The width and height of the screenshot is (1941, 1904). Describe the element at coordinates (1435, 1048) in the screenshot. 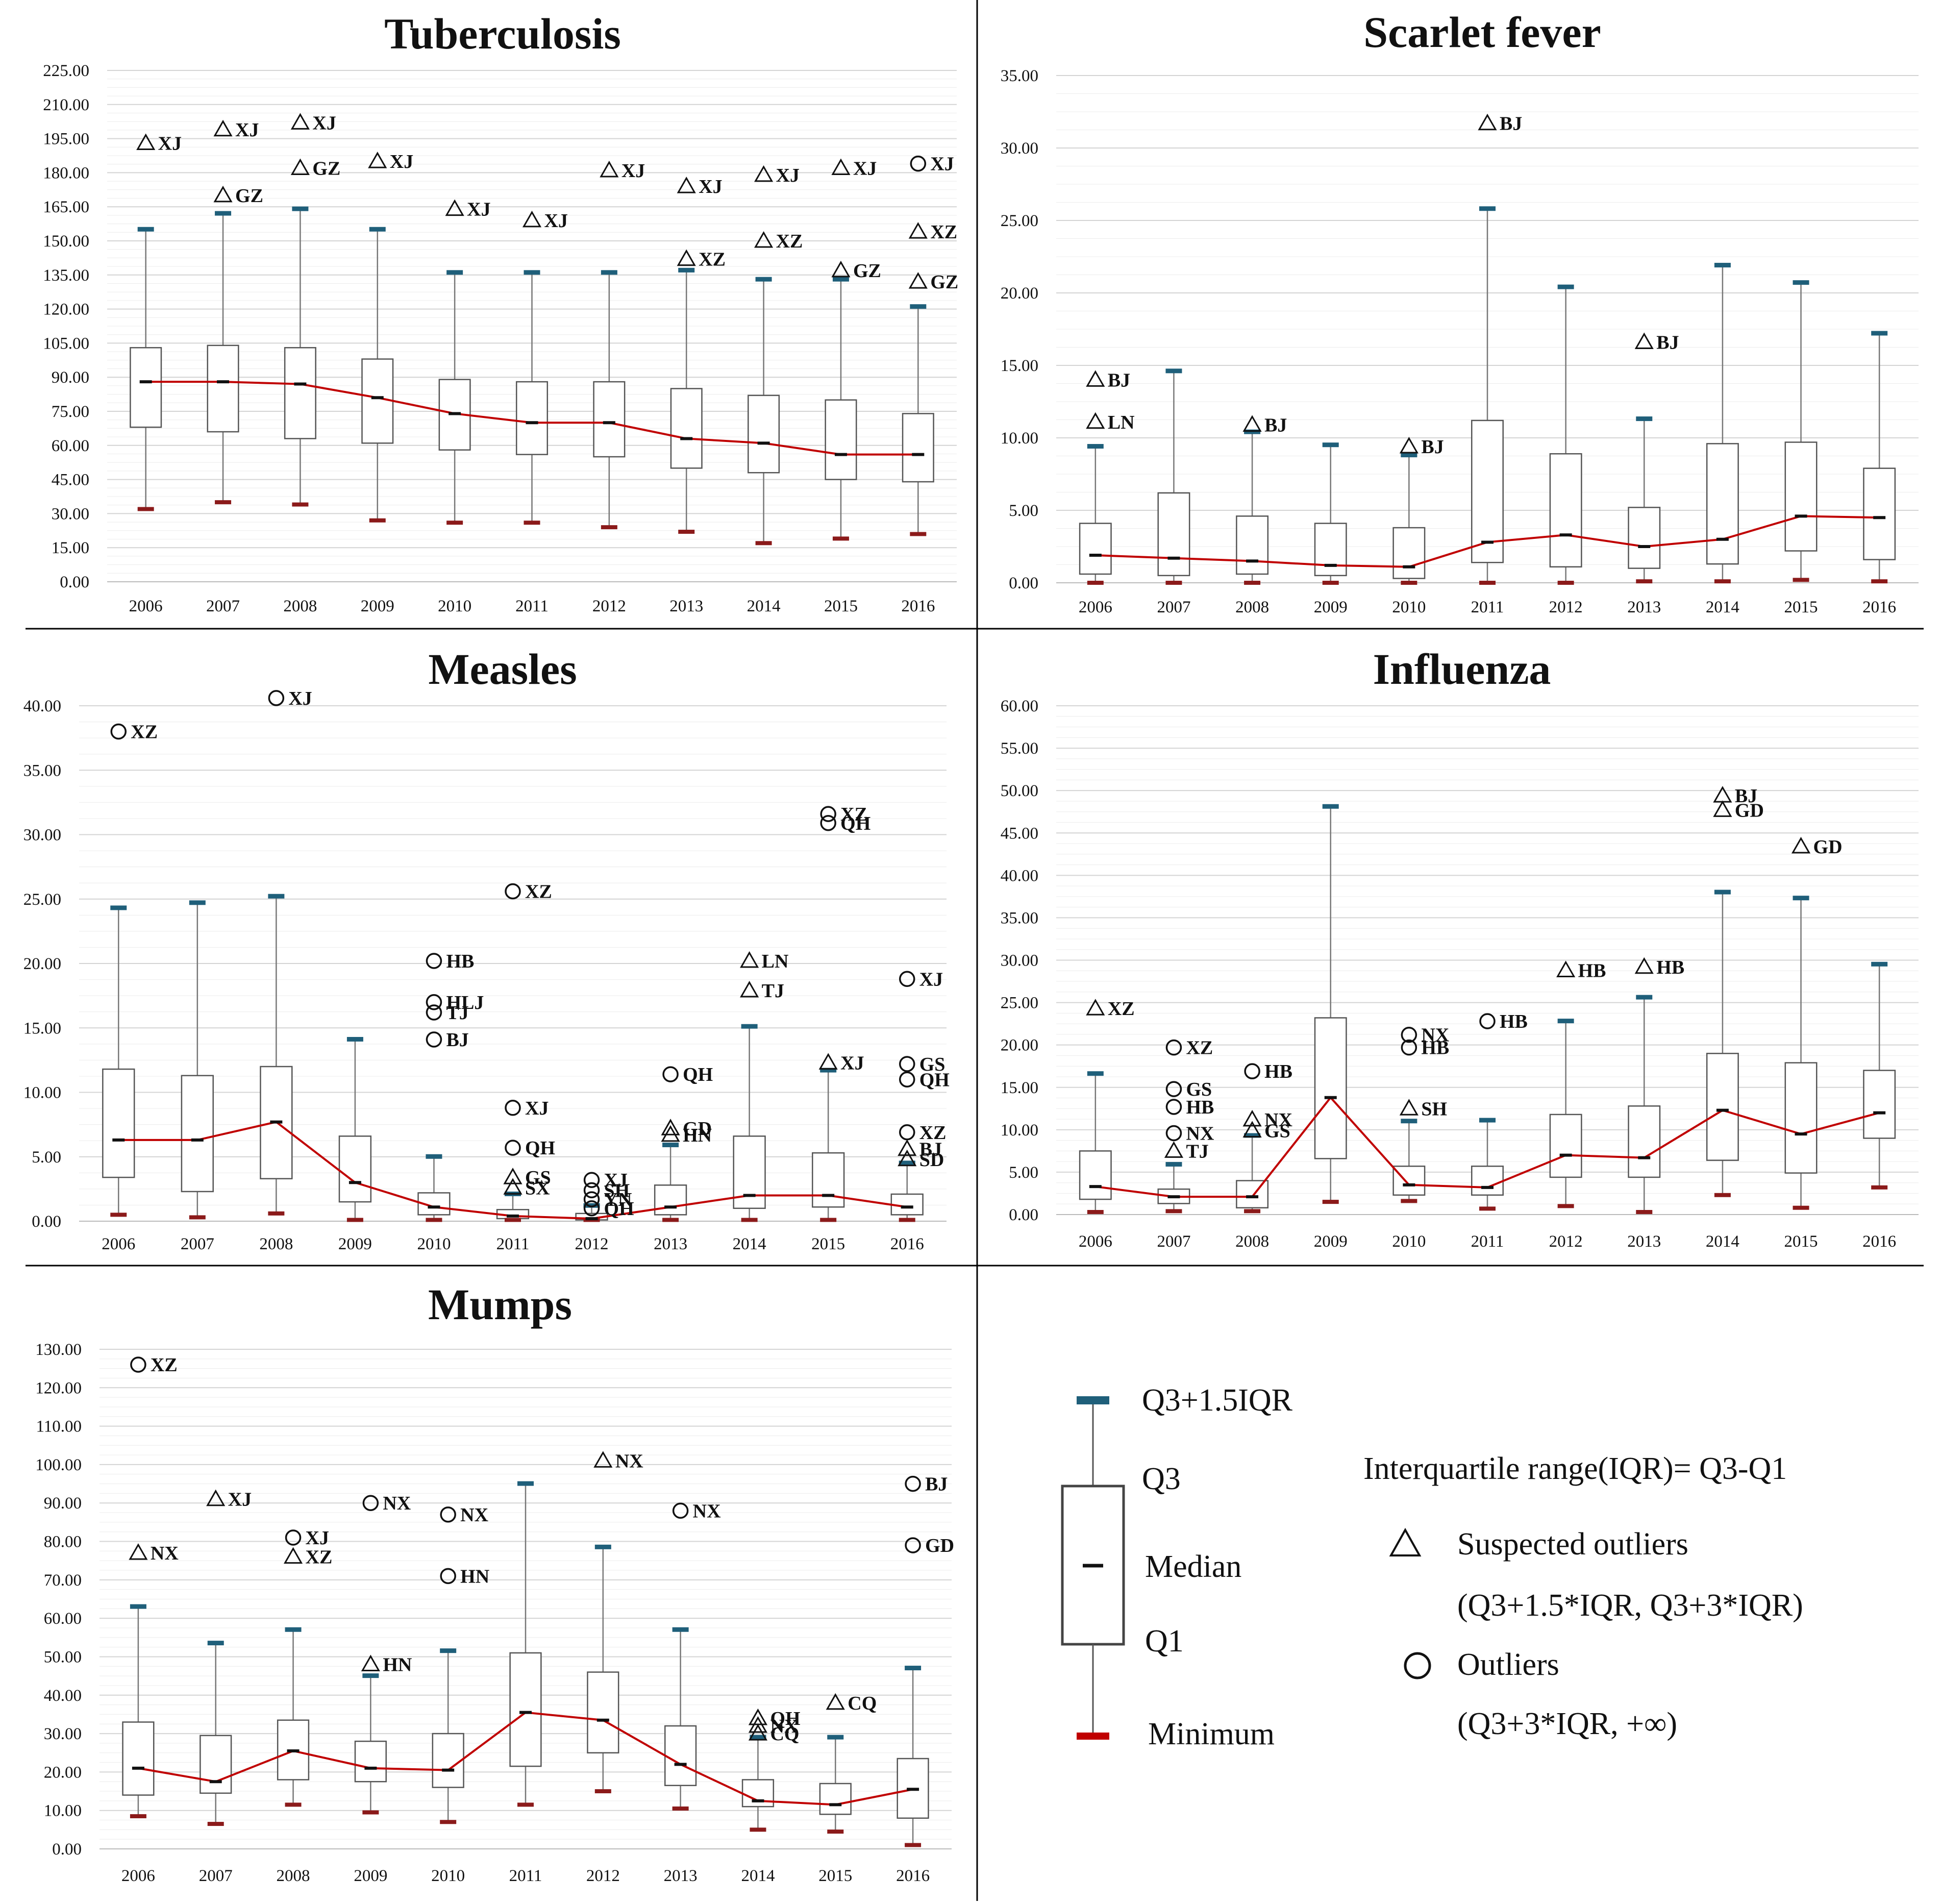

I see `outlier-label: HB` at that location.